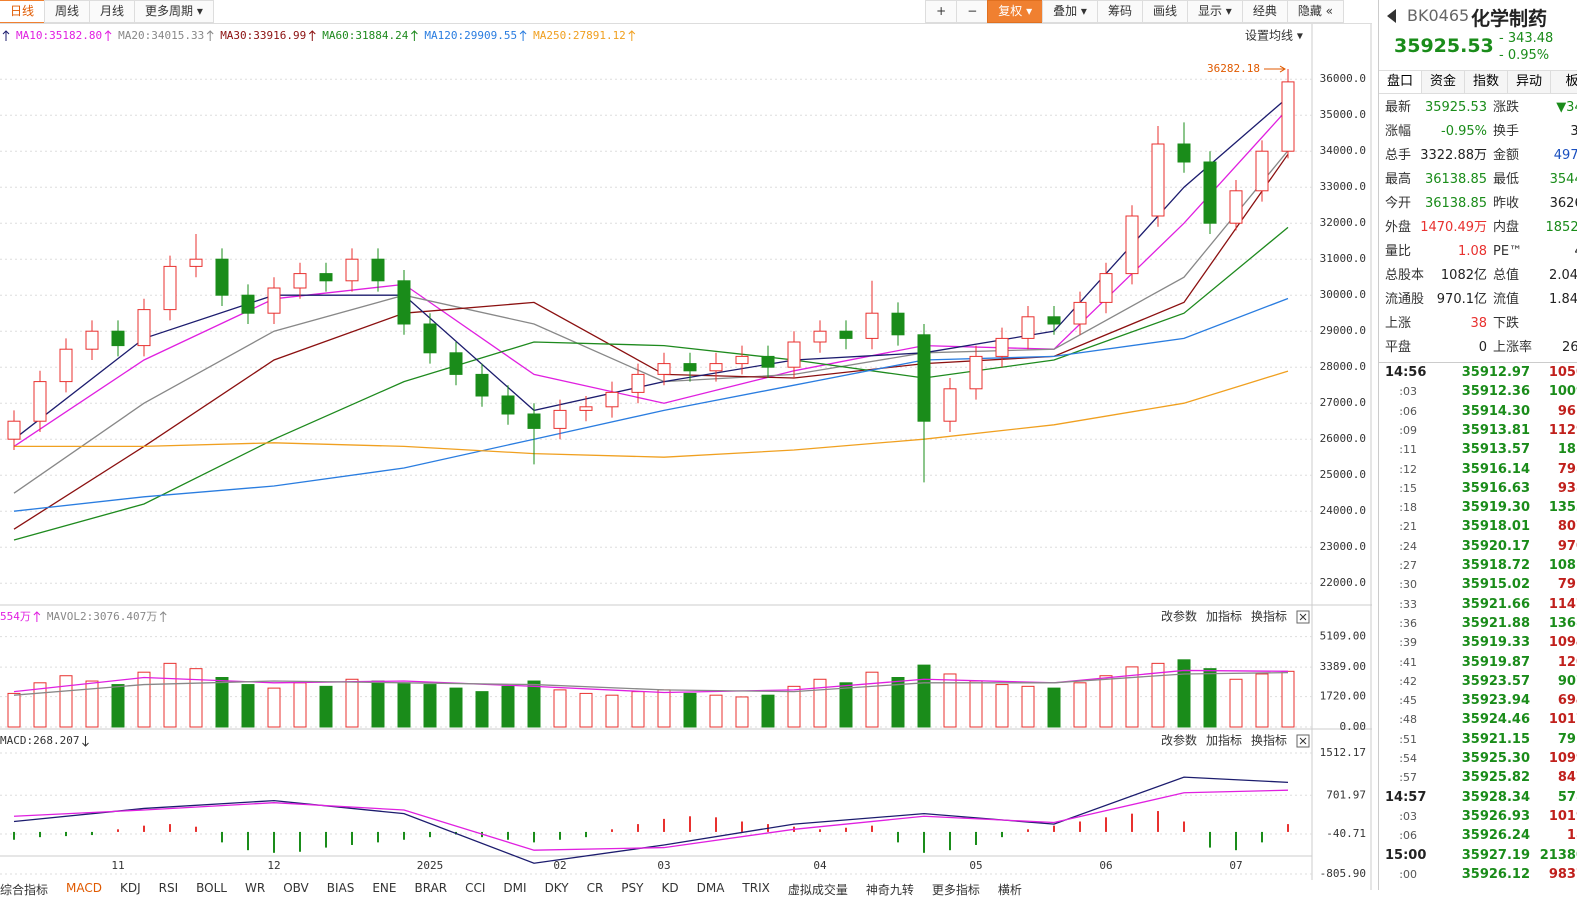  What do you see at coordinates (1408, 701) in the screenshot?
I see `trade-time: :45` at bounding box center [1408, 701].